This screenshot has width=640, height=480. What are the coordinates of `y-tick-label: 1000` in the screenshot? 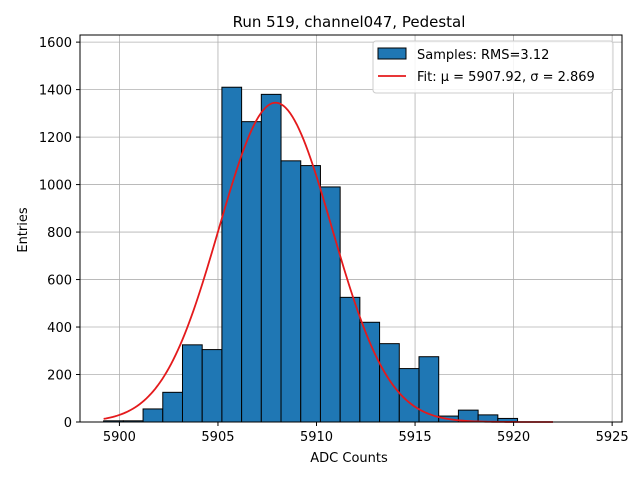 It's located at (55, 186).